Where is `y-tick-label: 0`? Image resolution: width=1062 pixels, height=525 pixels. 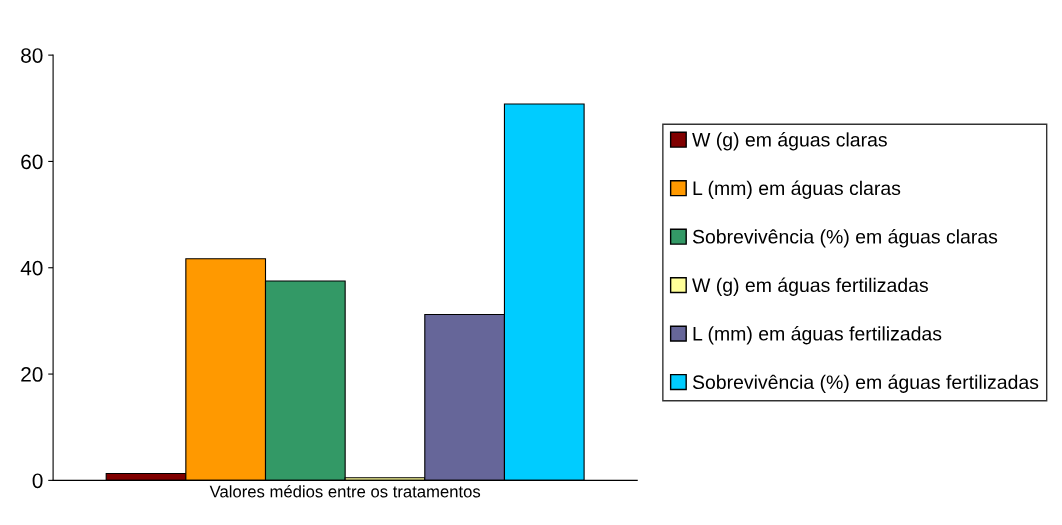 y-tick-label: 0 is located at coordinates (37, 481).